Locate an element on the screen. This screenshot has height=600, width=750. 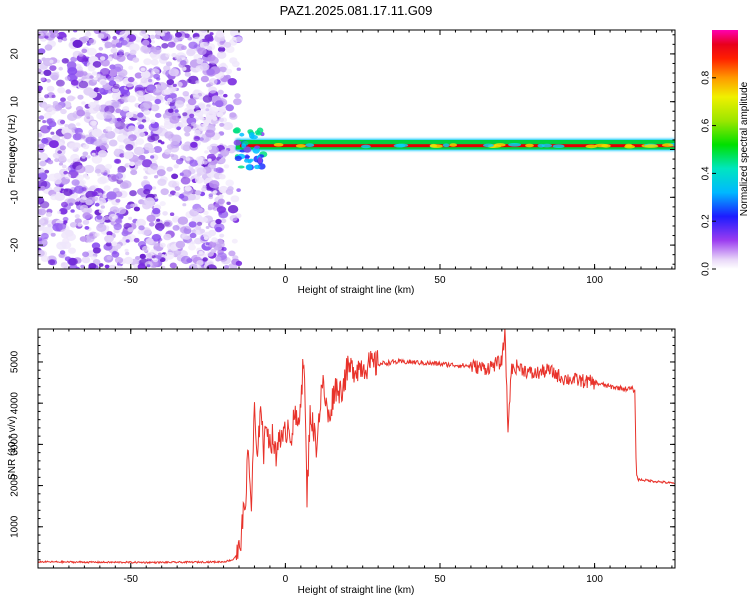
spectrogram-y-axis-label: Frequency (Hz) is located at coordinates (12, 149).